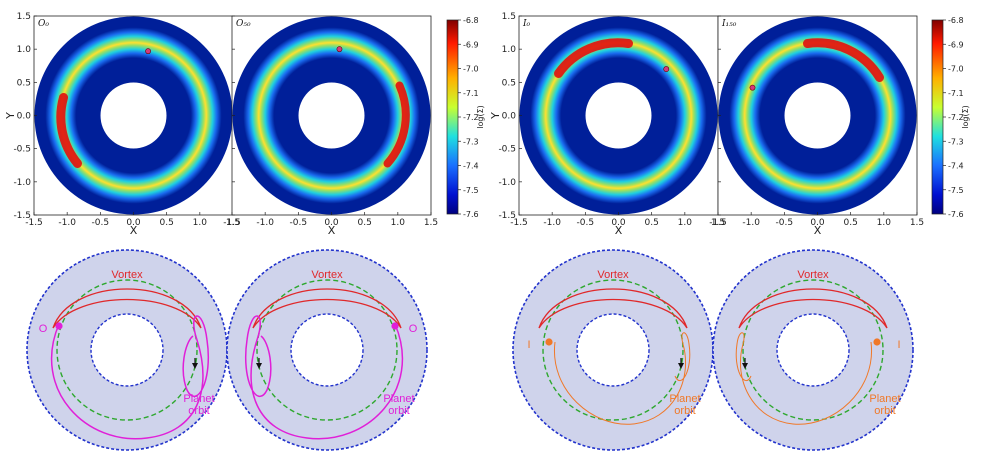  What do you see at coordinates (471, 117) in the screenshot?
I see `colorbar-tick: -7.2` at bounding box center [471, 117].